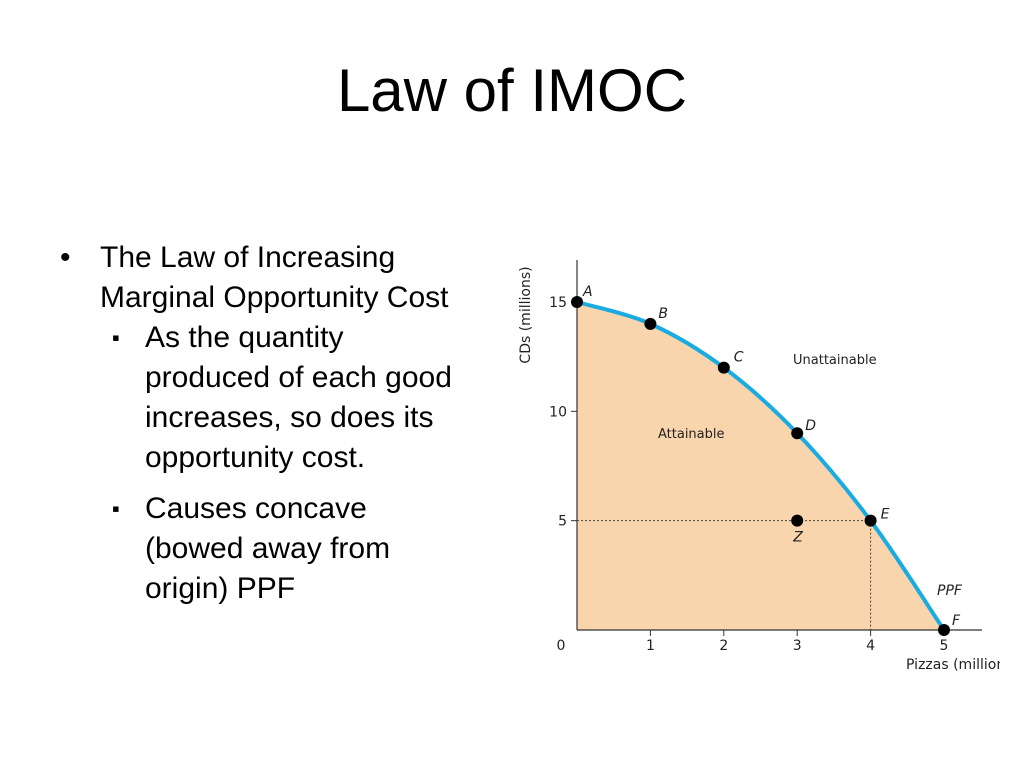 This screenshot has width=1024, height=768. I want to click on ppf-point-b, so click(650, 323).